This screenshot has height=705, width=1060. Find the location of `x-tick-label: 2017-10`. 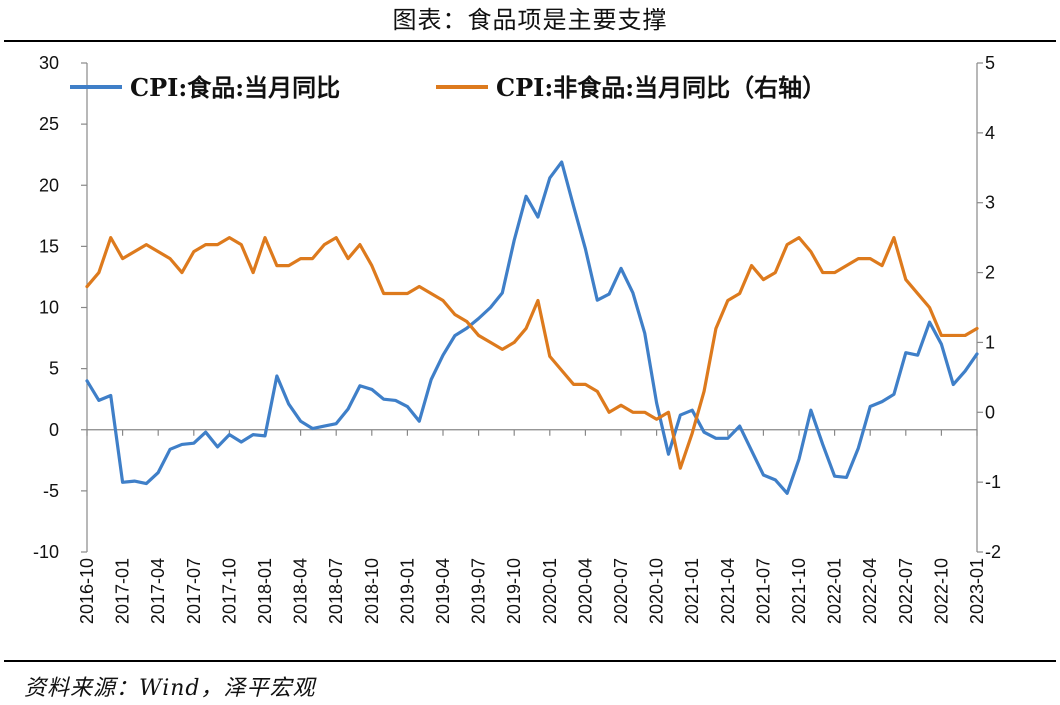

x-tick-label: 2017-10 is located at coordinates (229, 591).